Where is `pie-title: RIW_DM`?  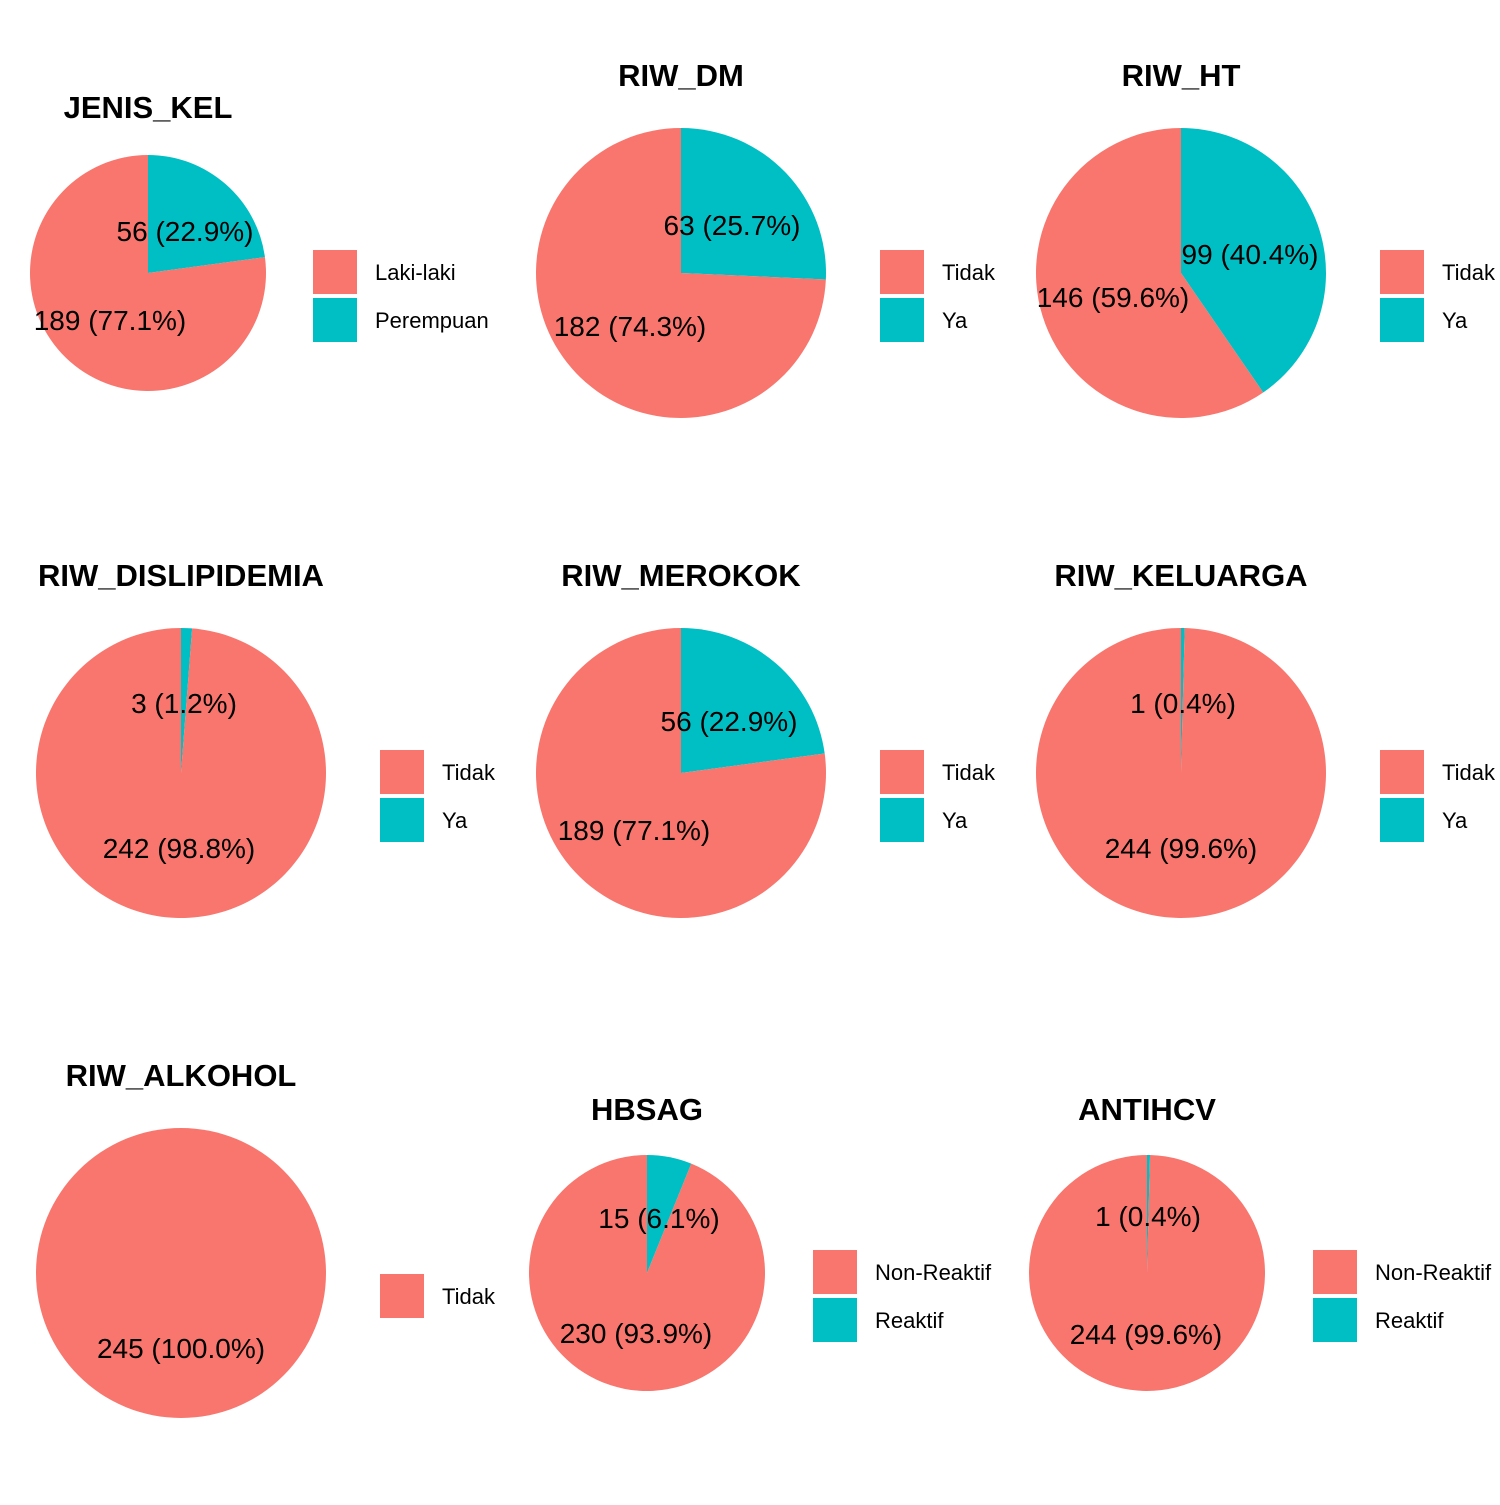
pie-title: RIW_DM is located at coordinates (681, 75).